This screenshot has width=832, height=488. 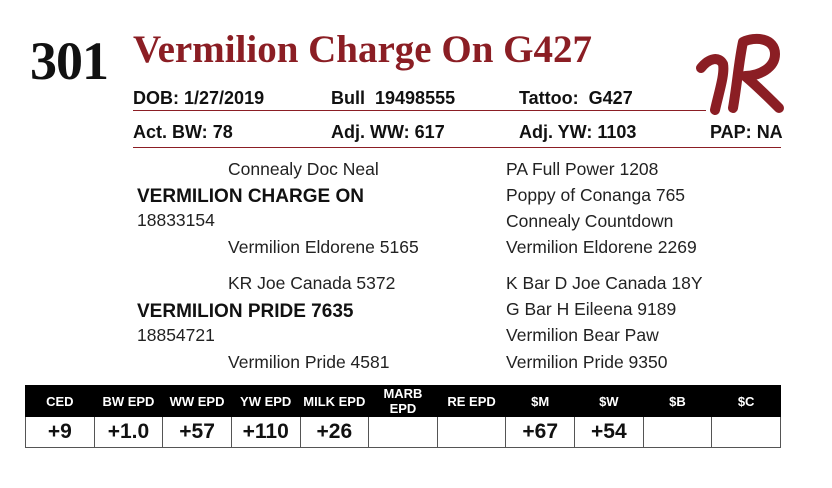 I want to click on pedigree-ancestor: Poppy of Conanga 765, so click(x=596, y=195).